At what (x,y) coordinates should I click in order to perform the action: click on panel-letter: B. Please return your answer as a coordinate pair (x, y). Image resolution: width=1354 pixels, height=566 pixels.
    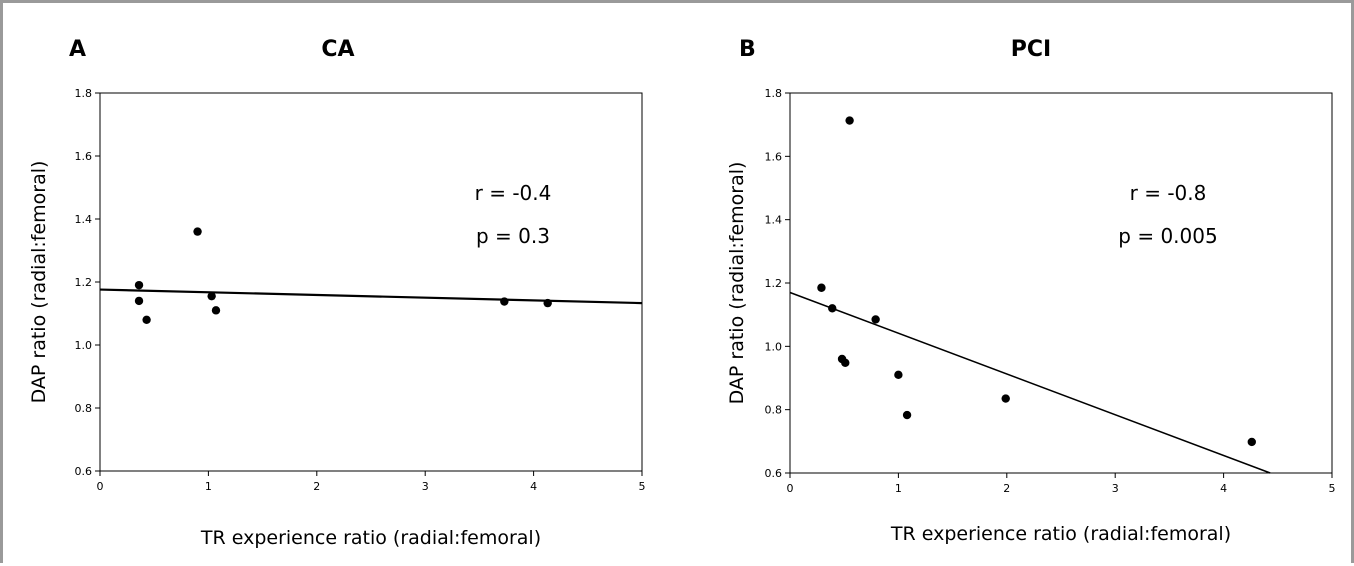
    Looking at the image, I should click on (747, 49).